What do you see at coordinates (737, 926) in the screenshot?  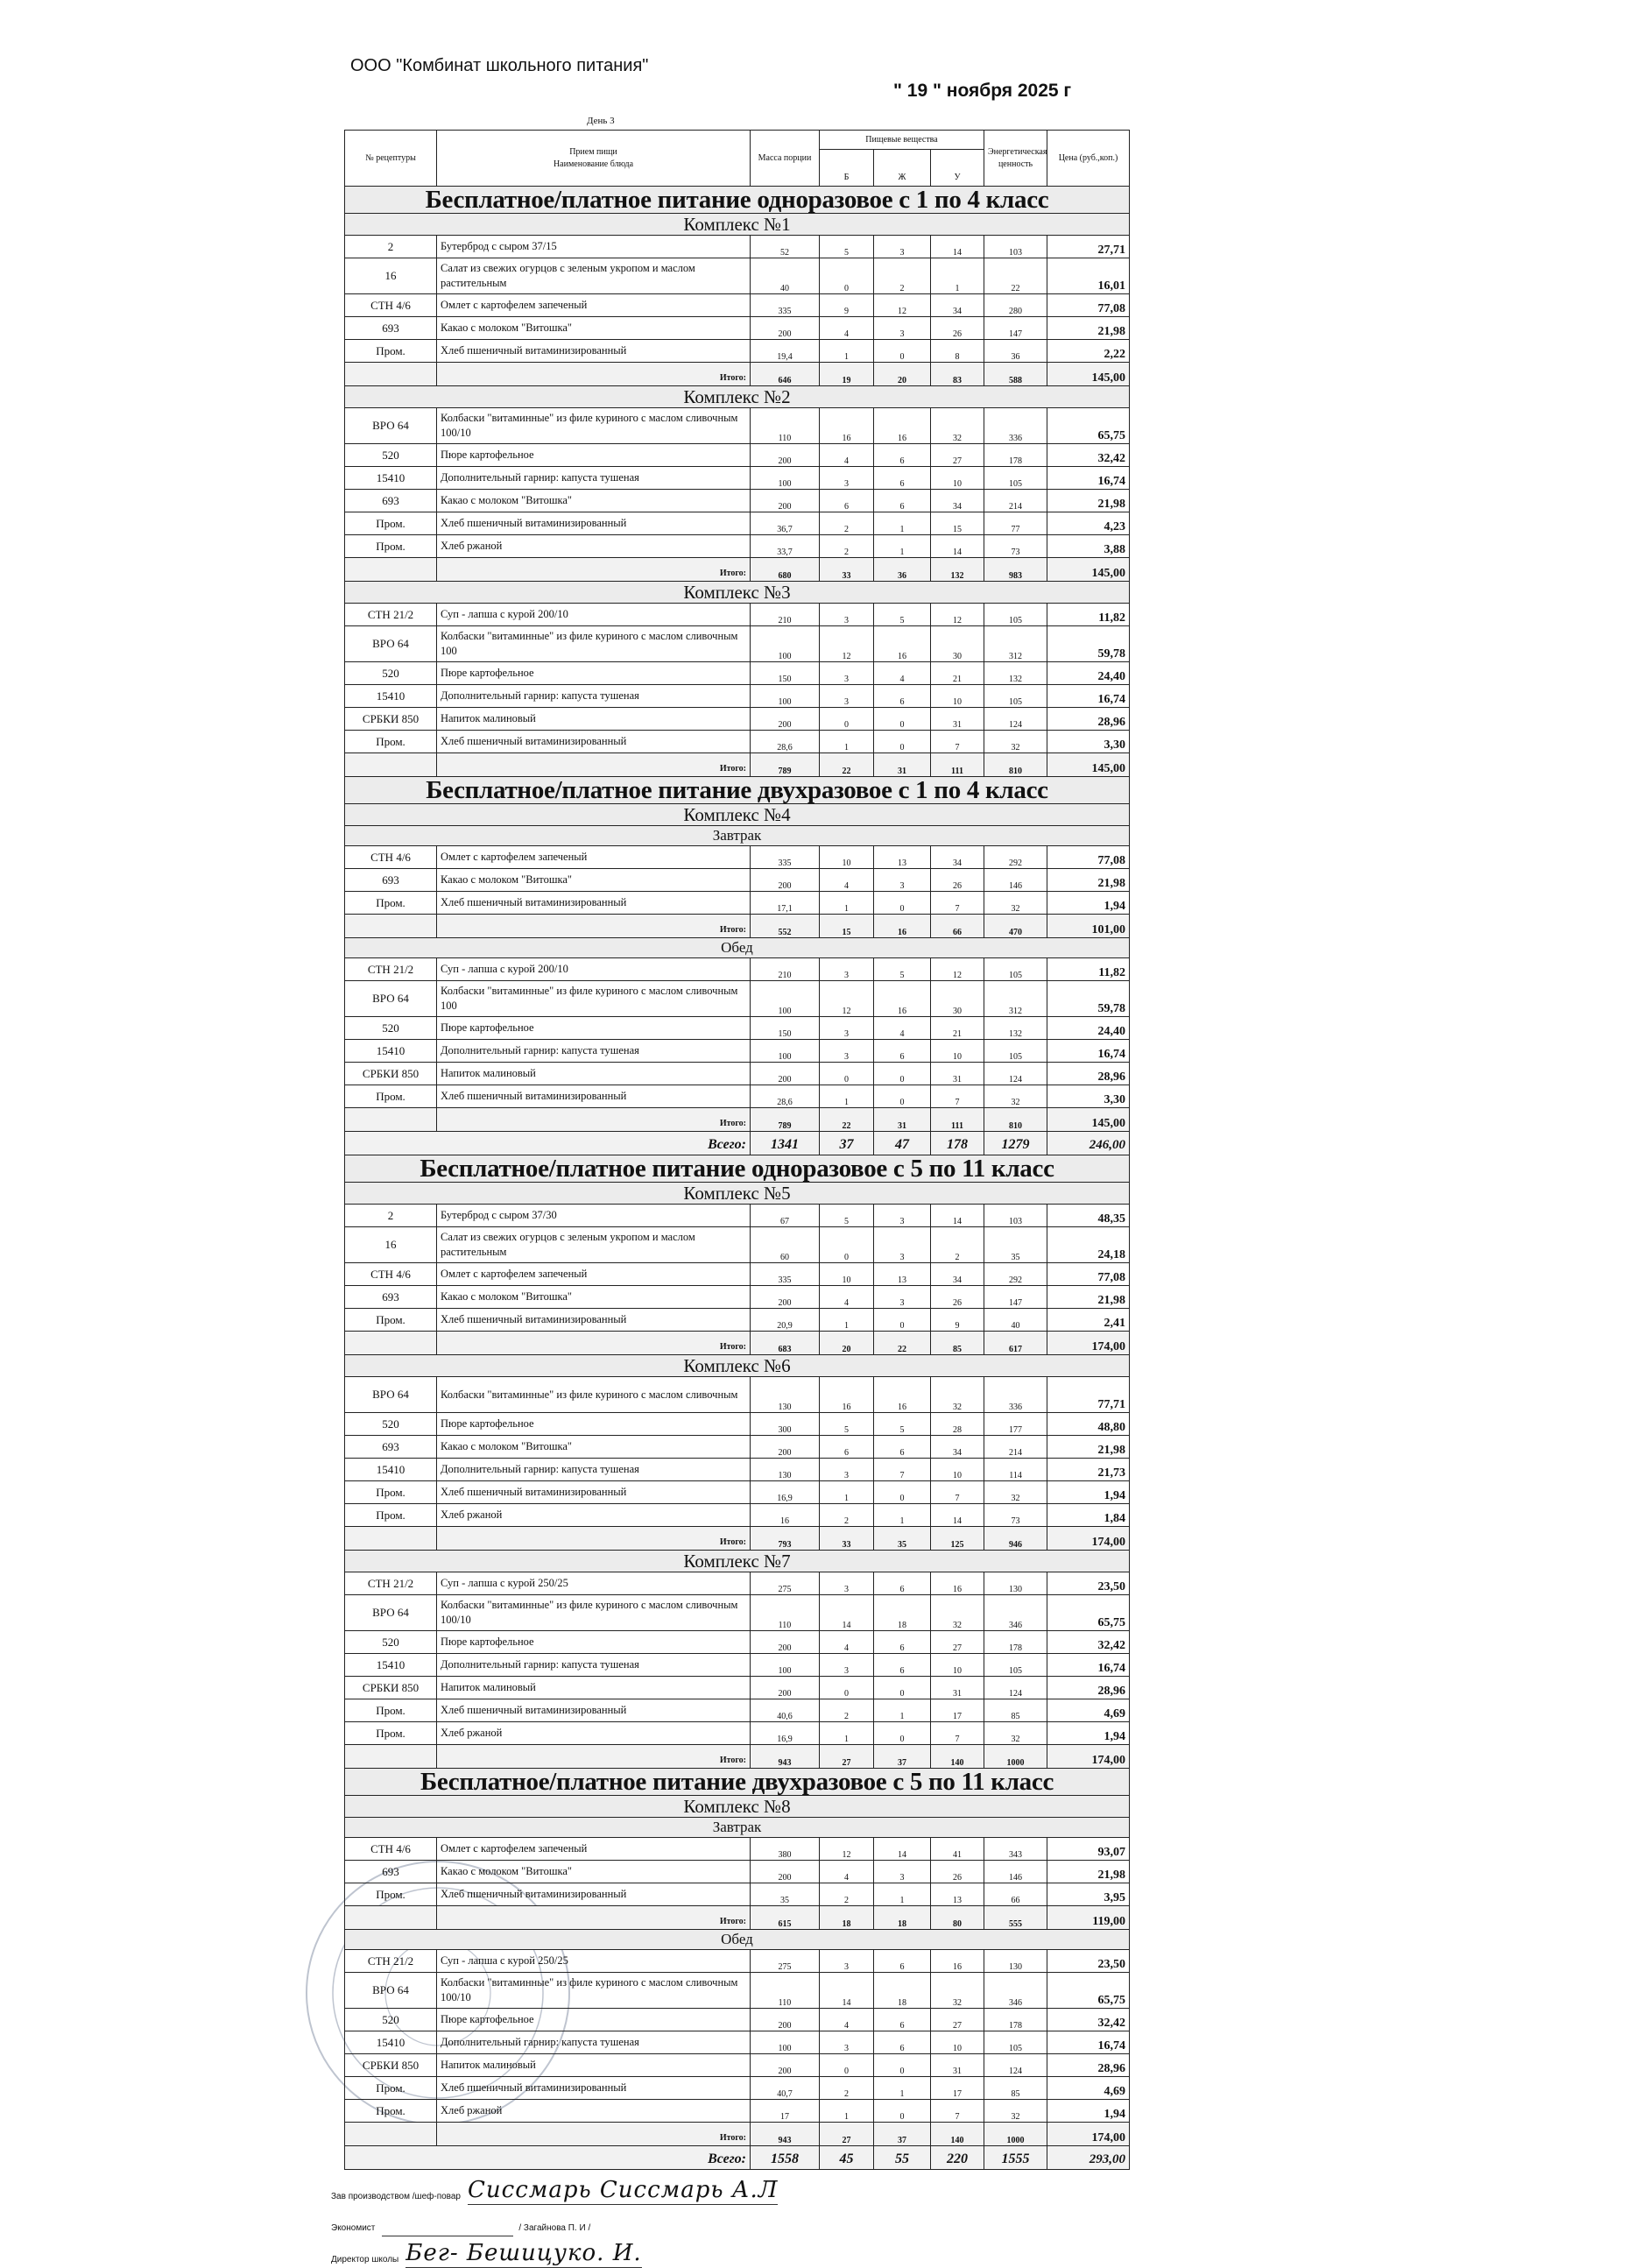 I see `total-row: Итого: 552 15 16 66 470 101,00` at bounding box center [737, 926].